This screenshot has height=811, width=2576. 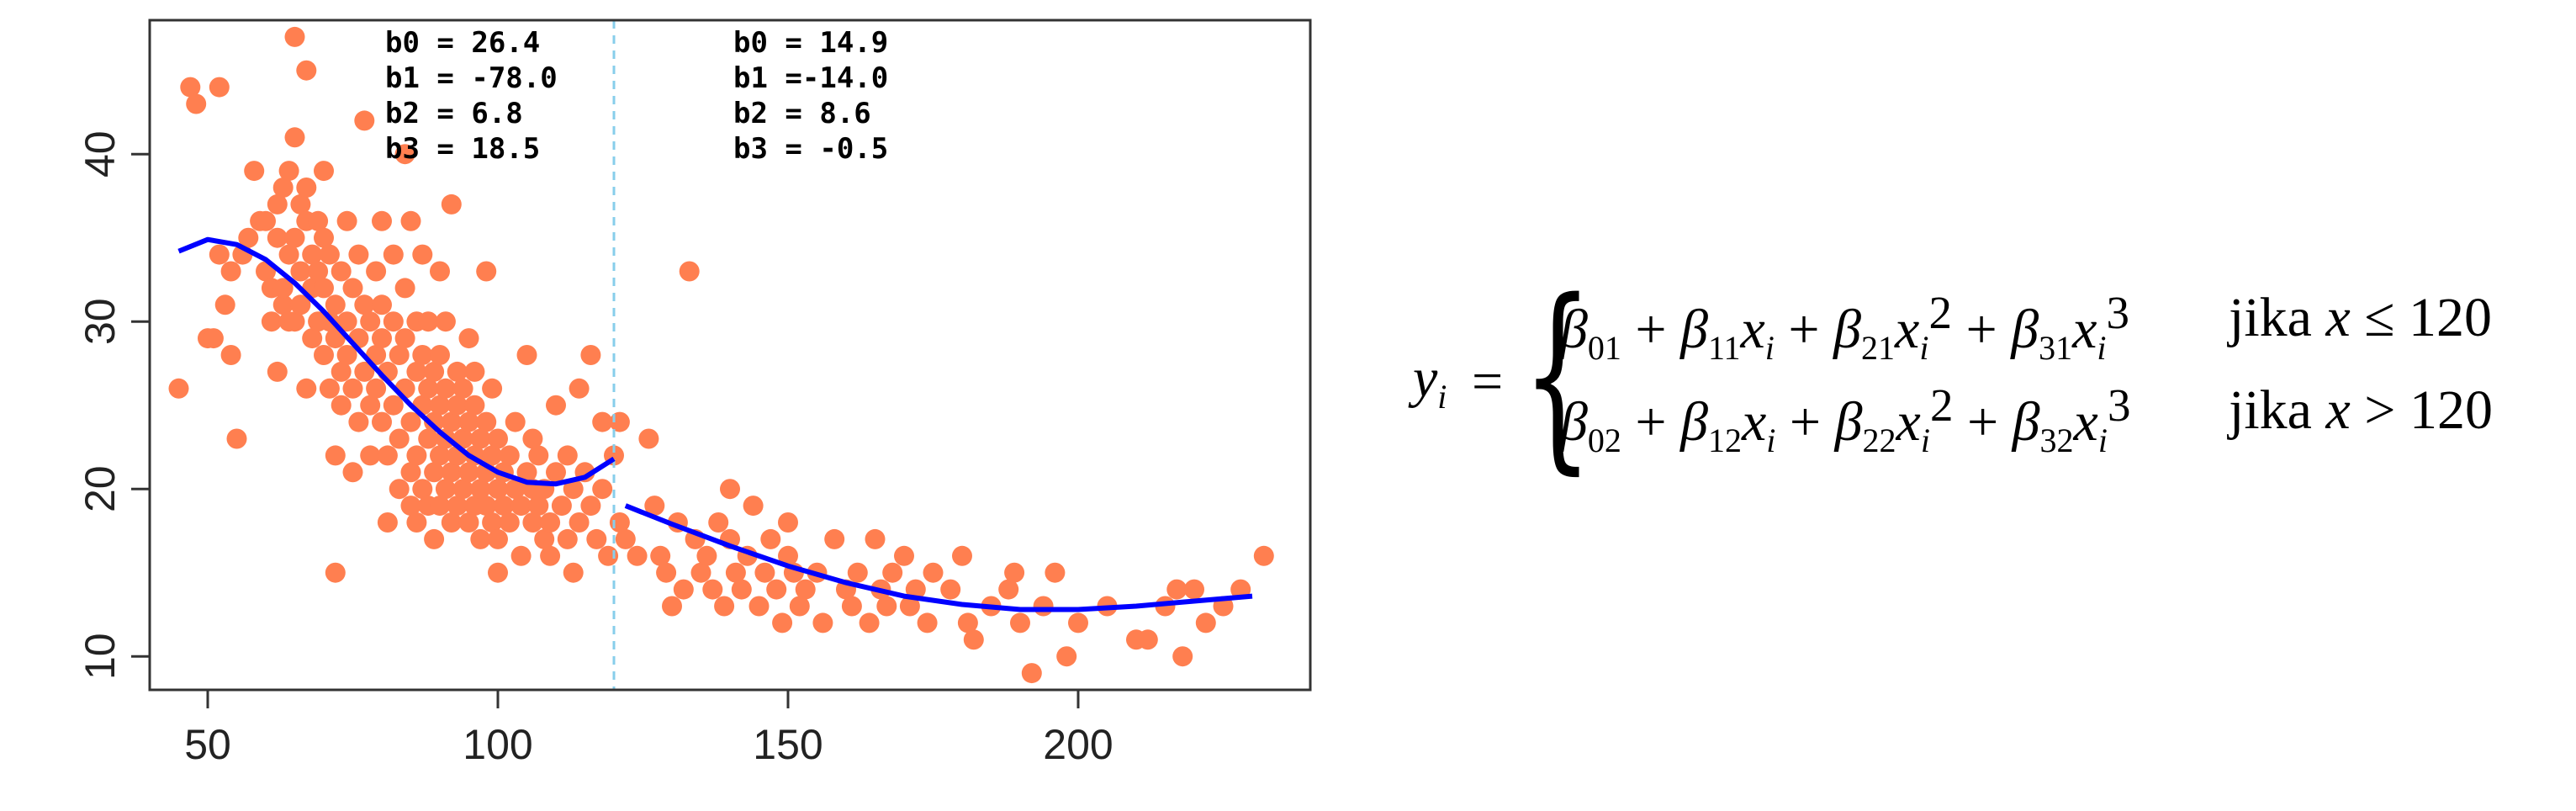 I want to click on y-tick-label: 20, so click(x=100, y=488).